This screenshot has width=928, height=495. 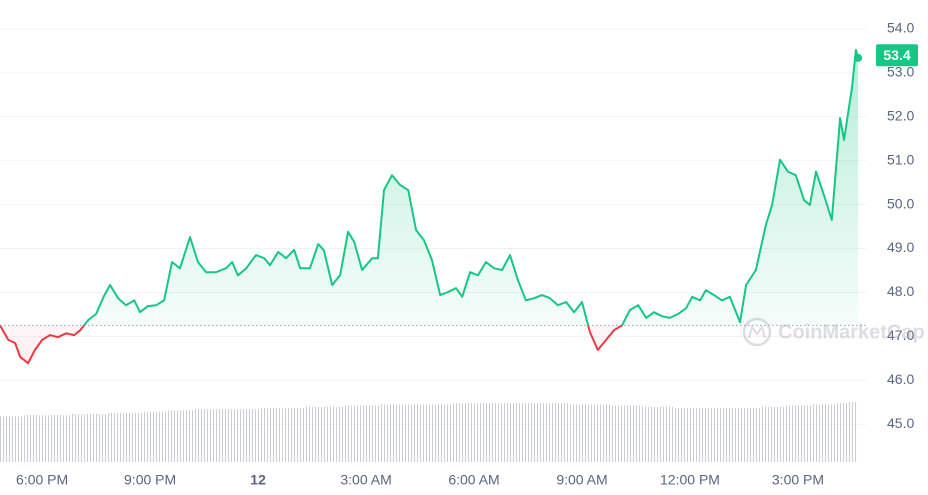 What do you see at coordinates (900, 335) in the screenshot?
I see `y-tick-label: 47.0` at bounding box center [900, 335].